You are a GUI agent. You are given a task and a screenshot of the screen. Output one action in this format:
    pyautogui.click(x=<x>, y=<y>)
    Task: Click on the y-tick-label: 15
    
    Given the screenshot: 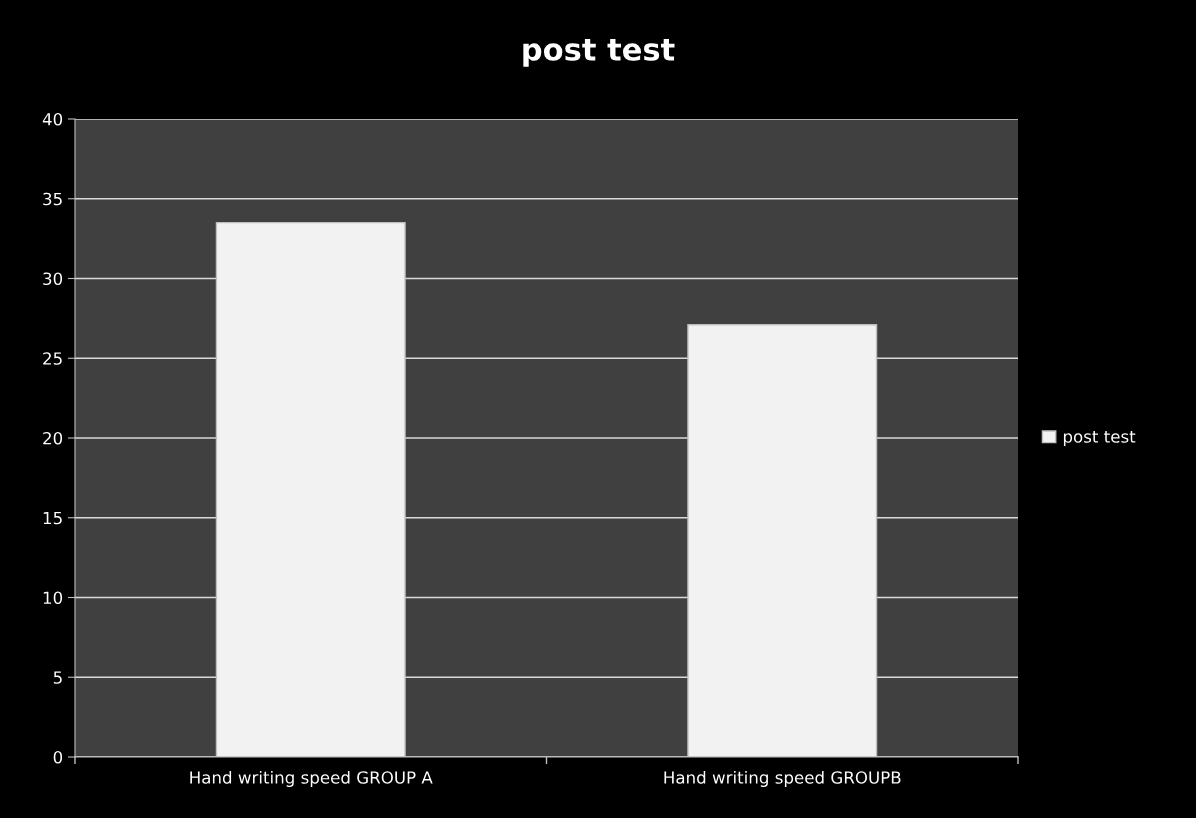 What is the action you would take?
    pyautogui.click(x=52, y=518)
    